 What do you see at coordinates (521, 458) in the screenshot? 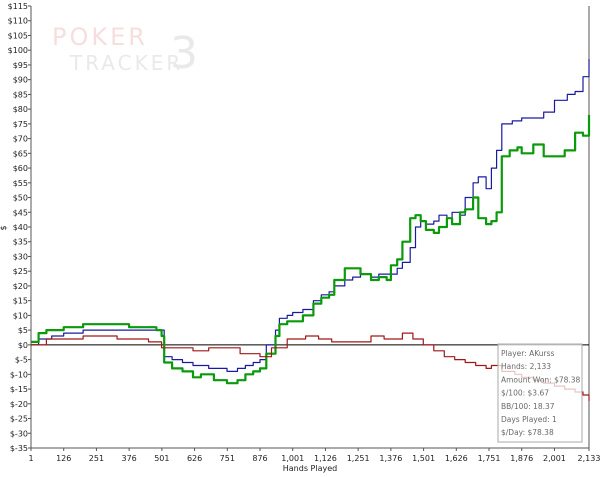
I see `x-tick-label: 1,876` at bounding box center [521, 458].